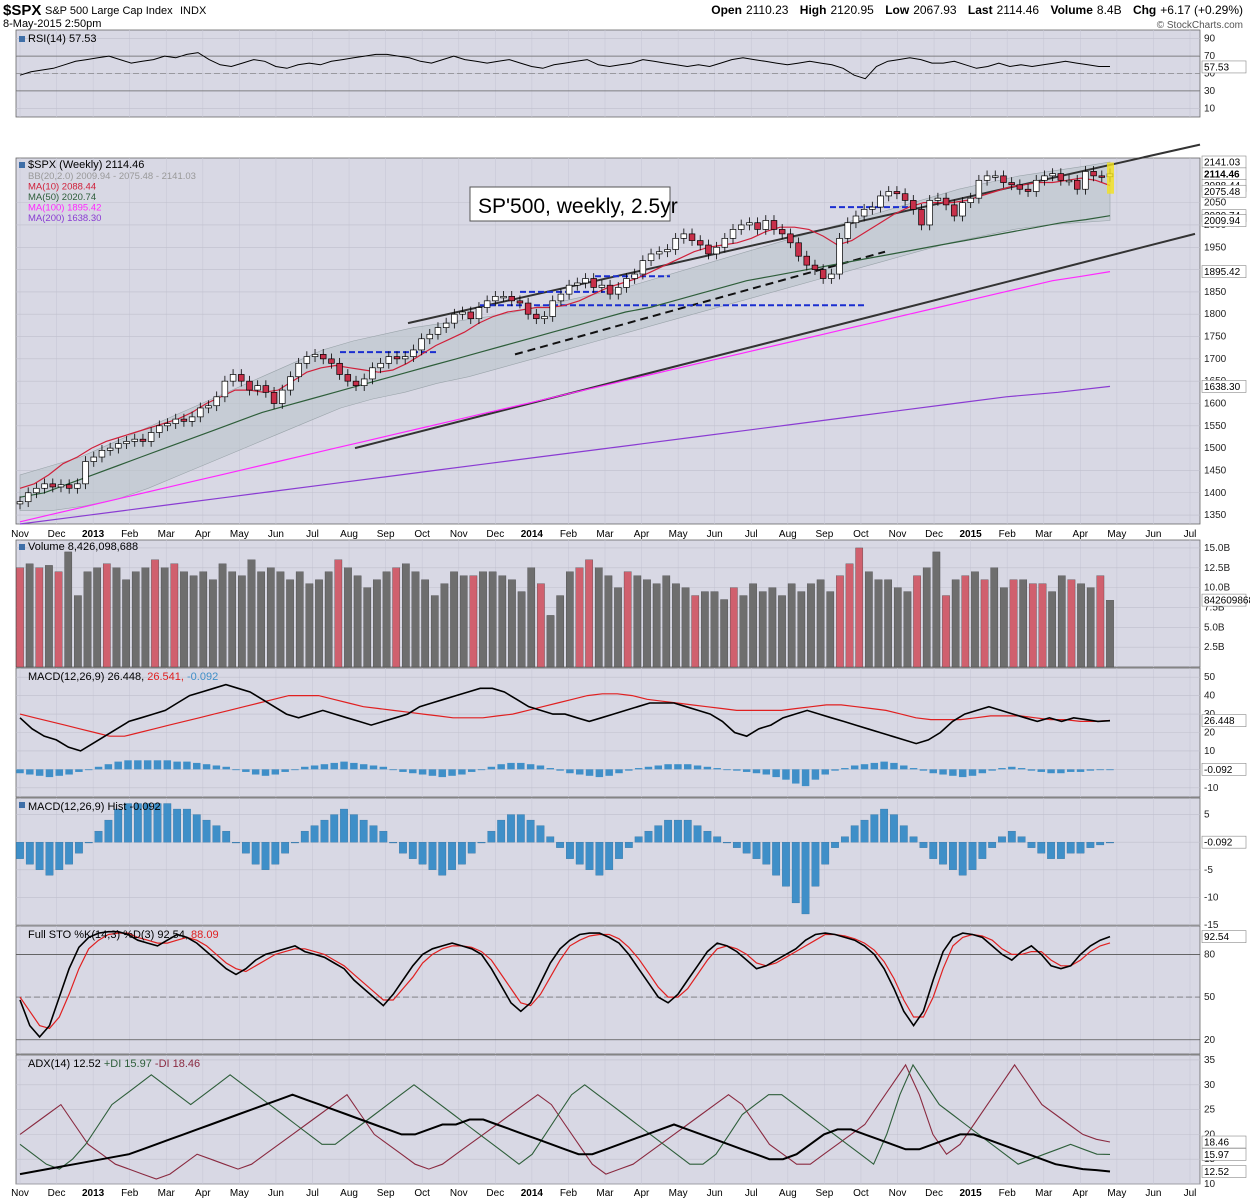 The image size is (1250, 1200). What do you see at coordinates (751, 1193) in the screenshot?
I see `x-axis-label: Jul` at bounding box center [751, 1193].